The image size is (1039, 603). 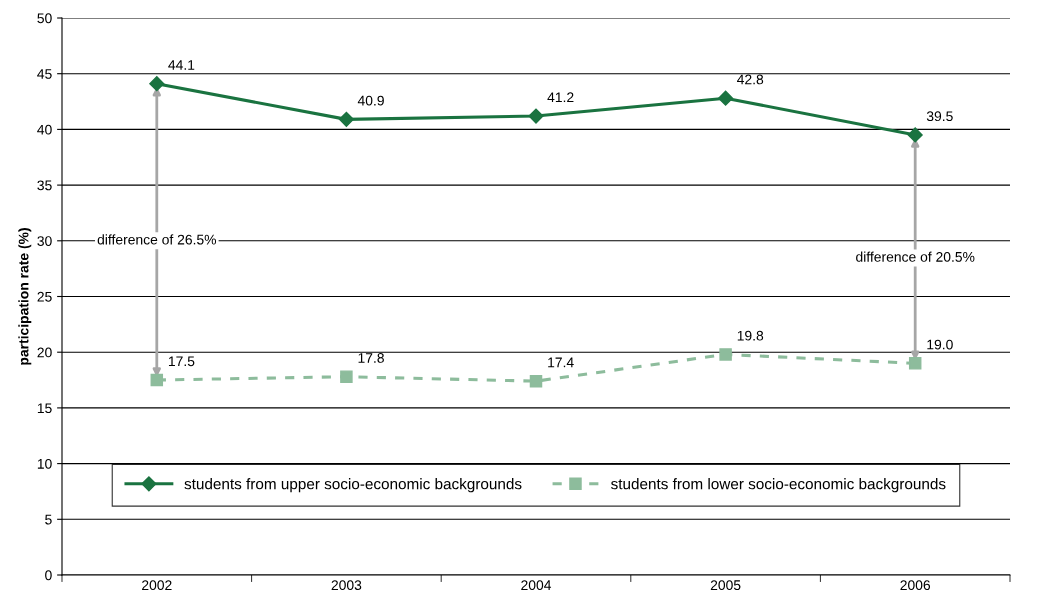 What do you see at coordinates (939, 116) in the screenshot?
I see `data-label: 39.5` at bounding box center [939, 116].